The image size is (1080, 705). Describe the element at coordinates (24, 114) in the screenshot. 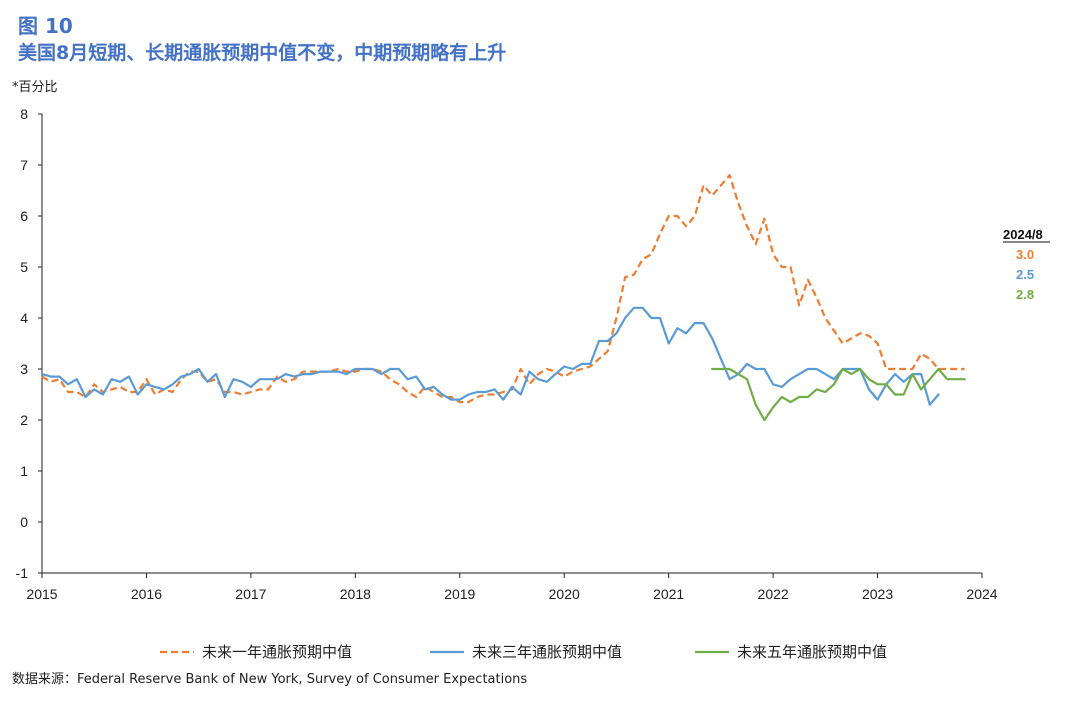

I see `y-tick-label: 8` at that location.